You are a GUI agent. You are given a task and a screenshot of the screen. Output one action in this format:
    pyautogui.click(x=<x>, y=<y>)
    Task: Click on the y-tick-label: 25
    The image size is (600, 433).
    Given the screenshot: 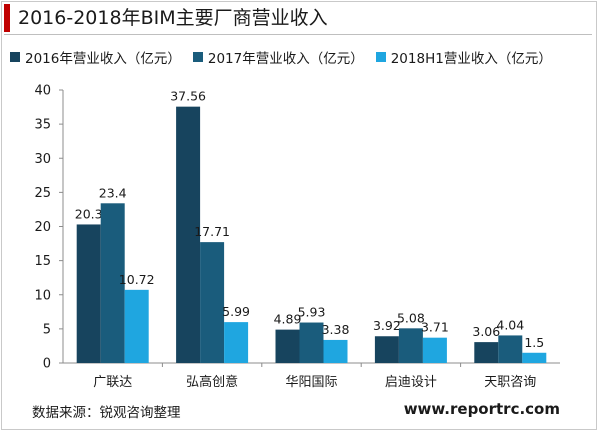 What is the action you would take?
    pyautogui.click(x=42, y=193)
    